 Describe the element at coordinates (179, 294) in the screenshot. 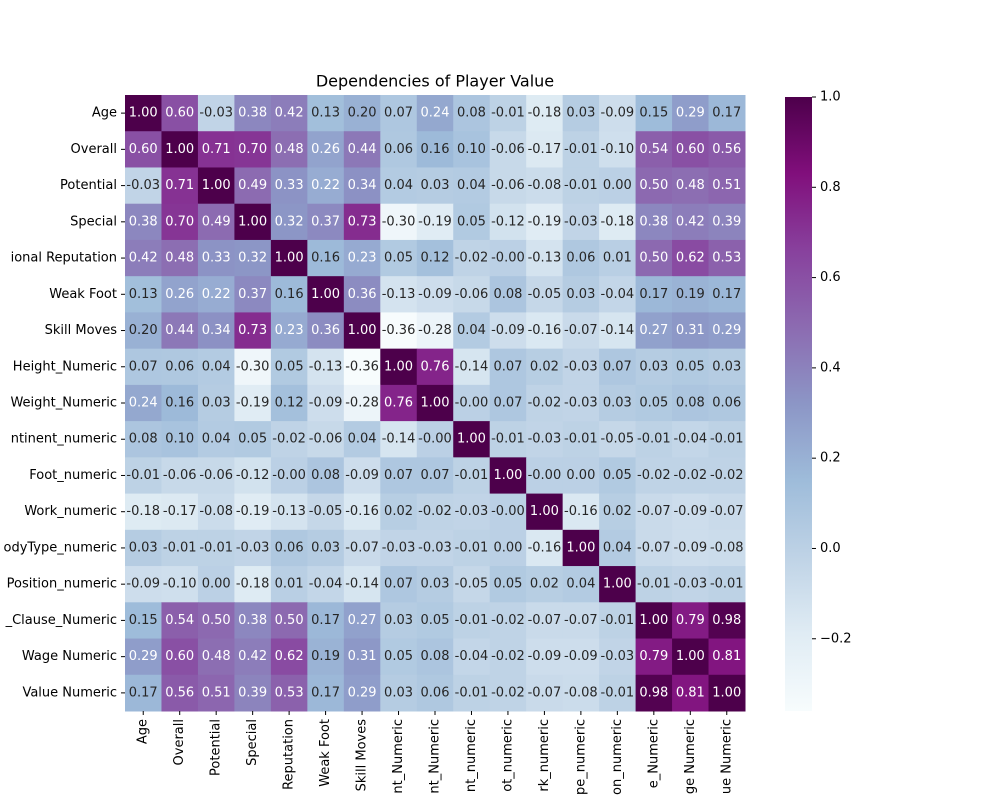

I see `cell-label: 0.26` at that location.